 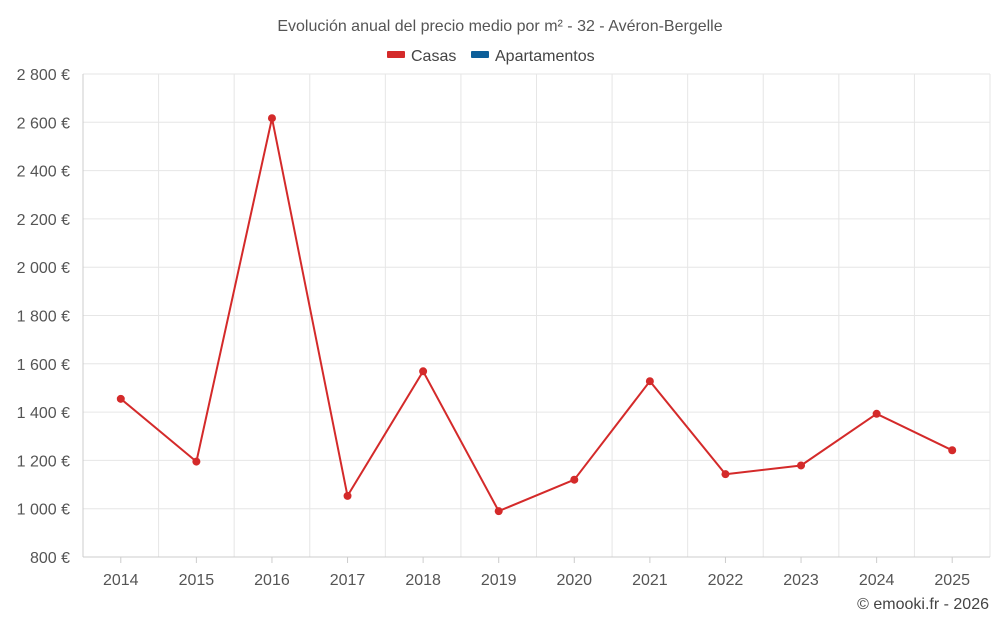 What do you see at coordinates (121, 580) in the screenshot?
I see `x-tick-label: 2014` at bounding box center [121, 580].